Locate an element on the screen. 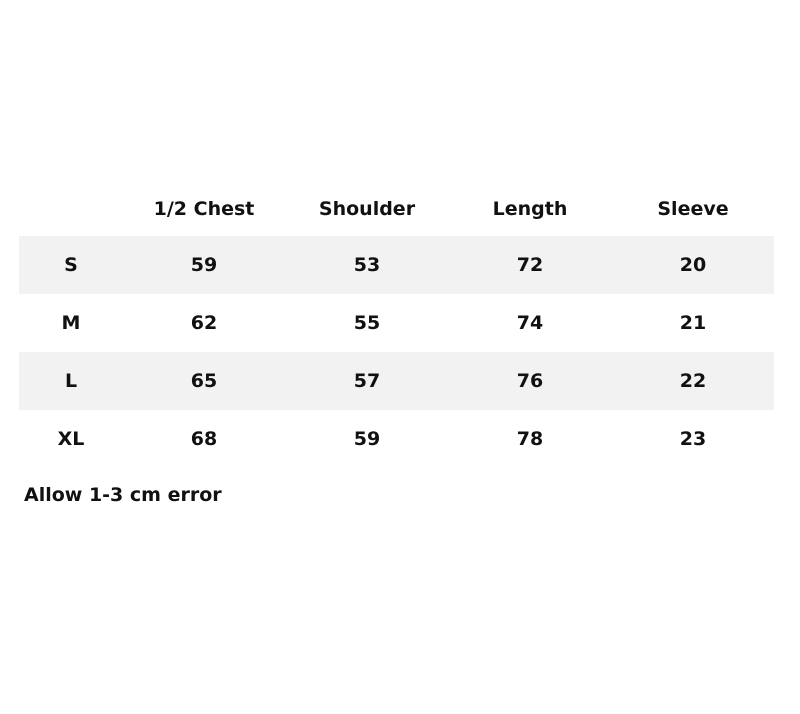 The height and width of the screenshot is (714, 800). header-sleeve: Sleeve is located at coordinates (693, 209).